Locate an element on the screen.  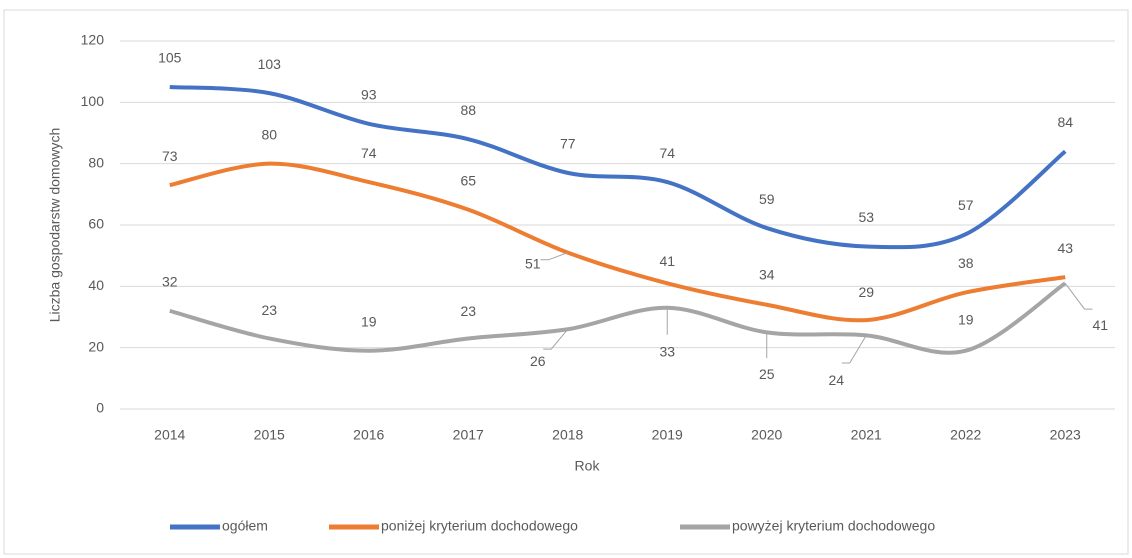
y-tick-label: 100 is located at coordinates (93, 101).